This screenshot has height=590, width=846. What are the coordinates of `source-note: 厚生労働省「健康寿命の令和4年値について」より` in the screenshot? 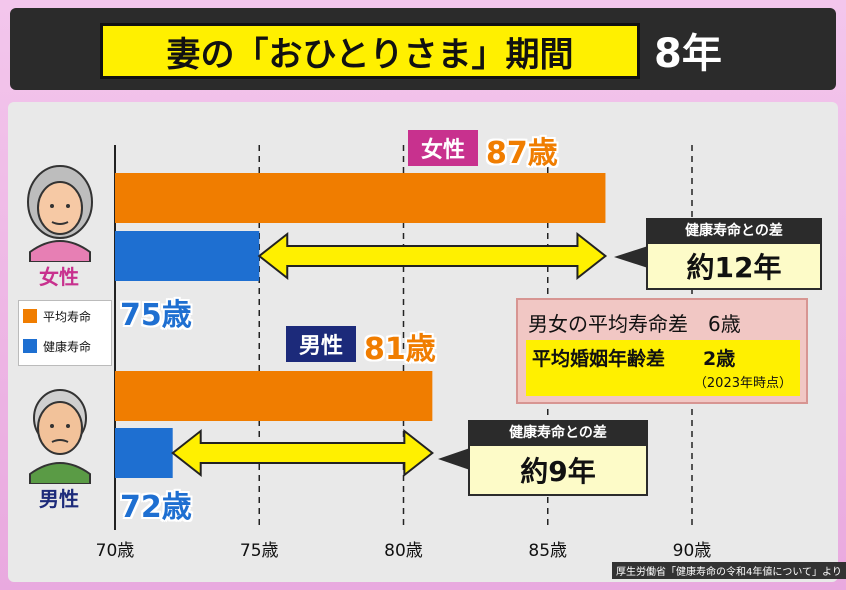 It's located at (729, 570).